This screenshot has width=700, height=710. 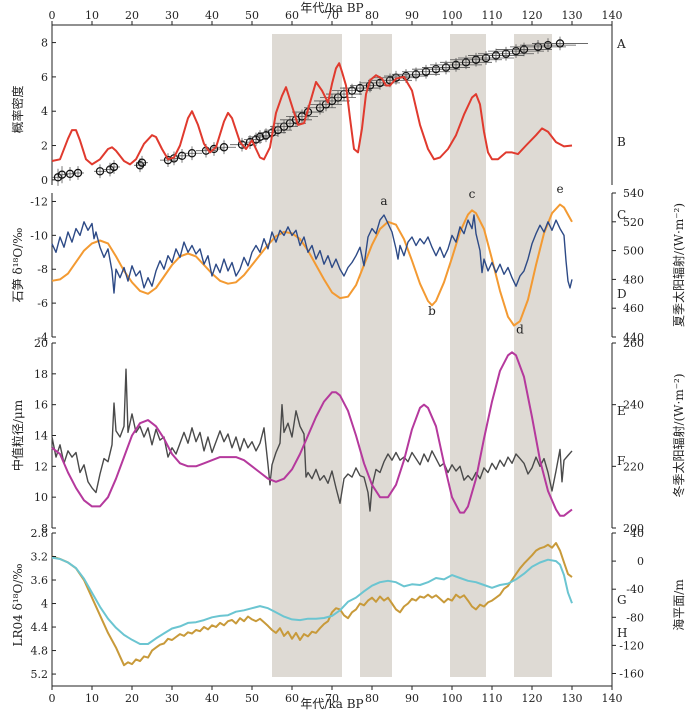 I want to click on right-y-tick-label: 460, so click(x=633, y=308).